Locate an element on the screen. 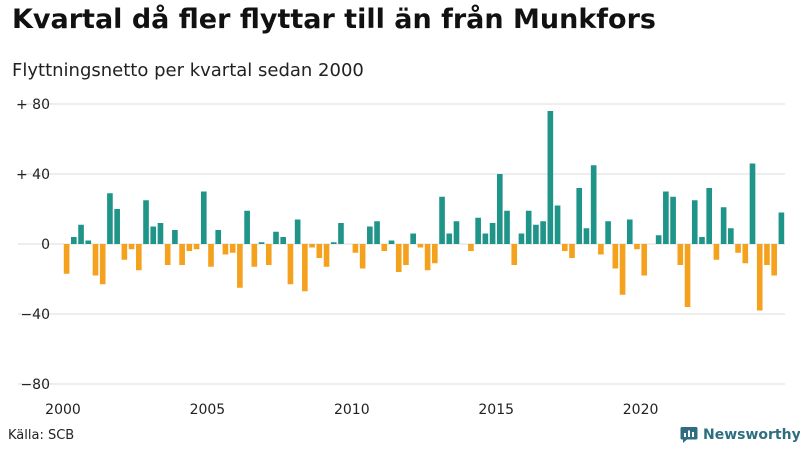  y-tick-label: −80 is located at coordinates (35, 385).